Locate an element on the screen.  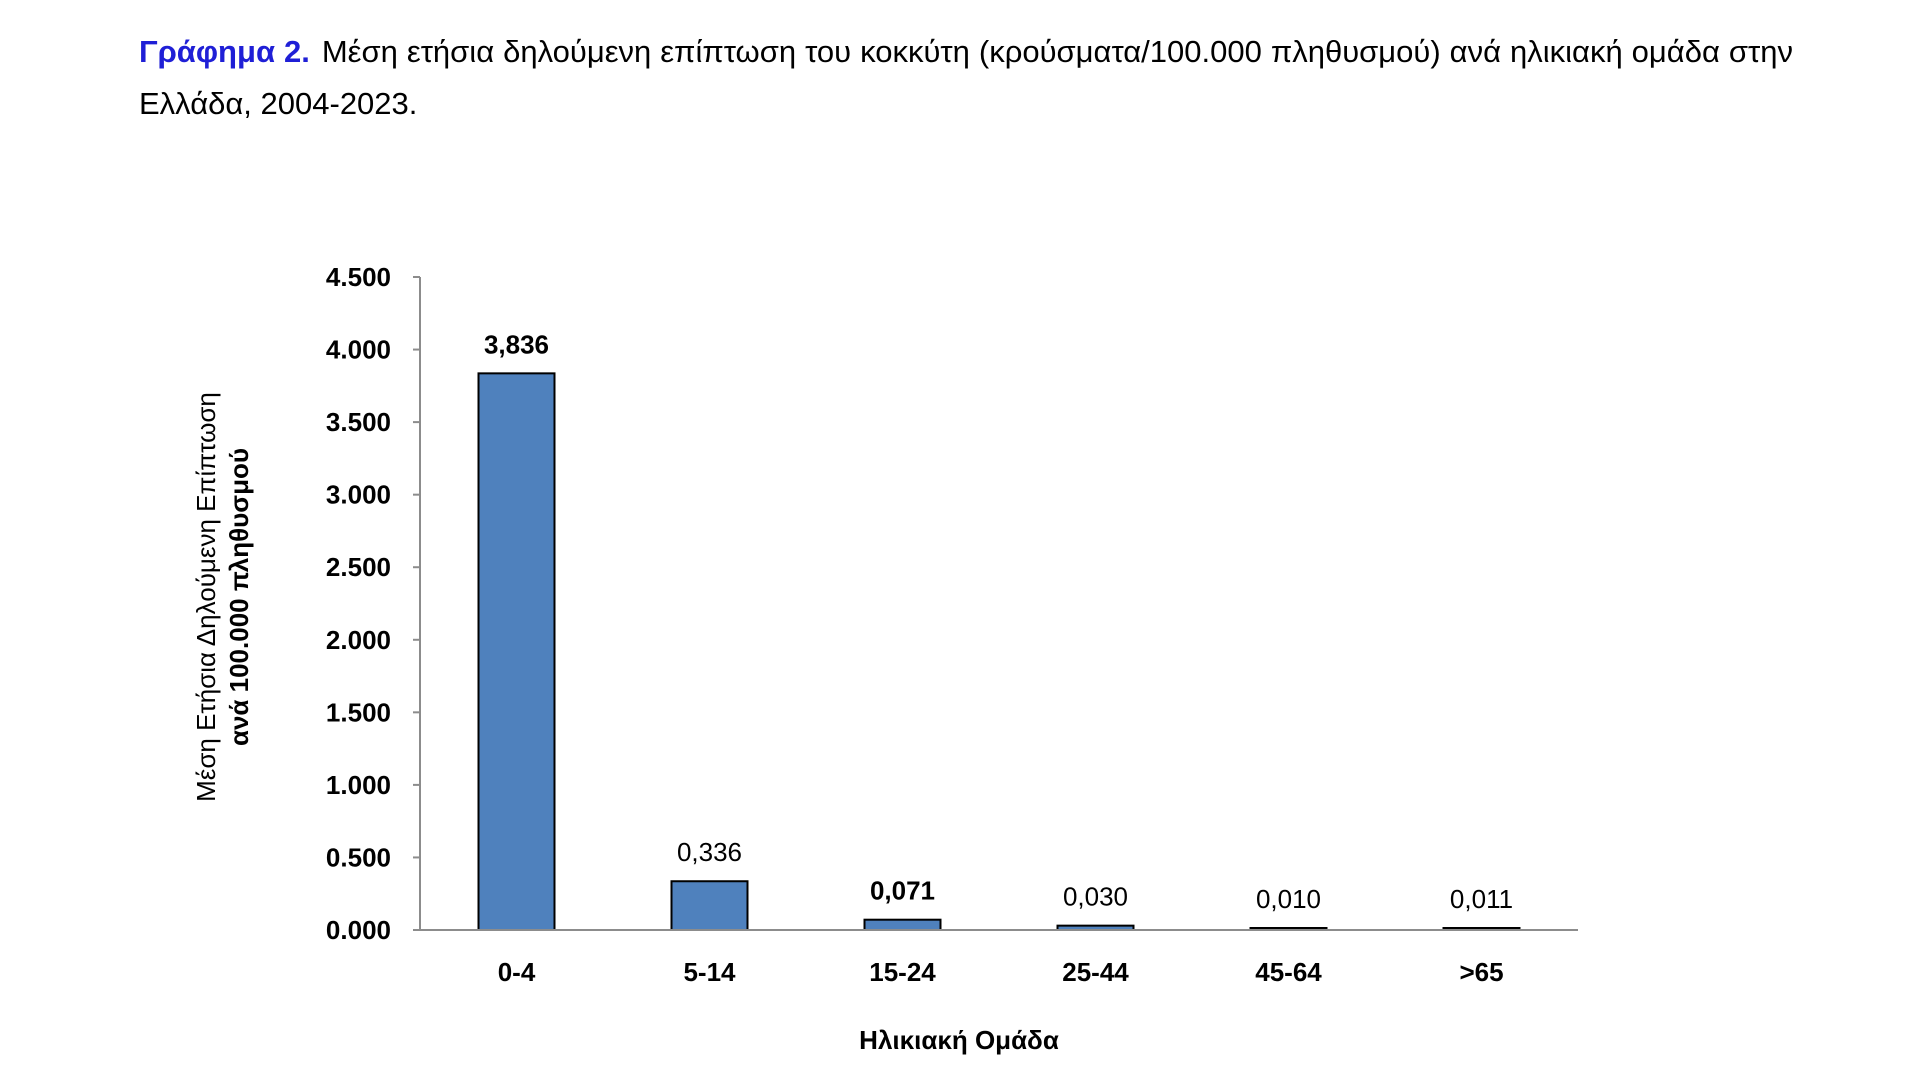
x-category-label: >65 is located at coordinates (1481, 972).